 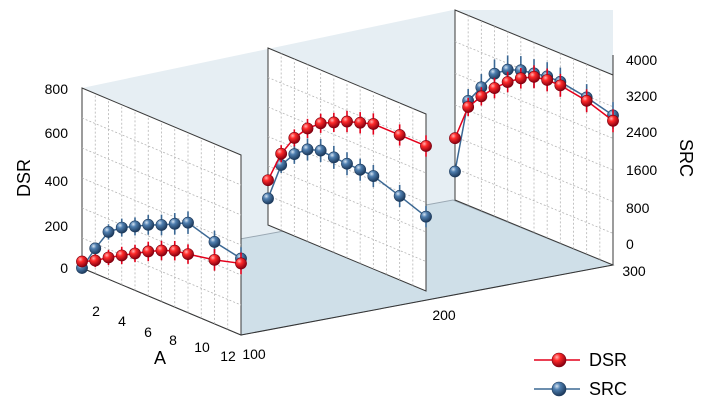 What do you see at coordinates (580, 374) in the screenshot?
I see `legend: DSR SRC` at bounding box center [580, 374].